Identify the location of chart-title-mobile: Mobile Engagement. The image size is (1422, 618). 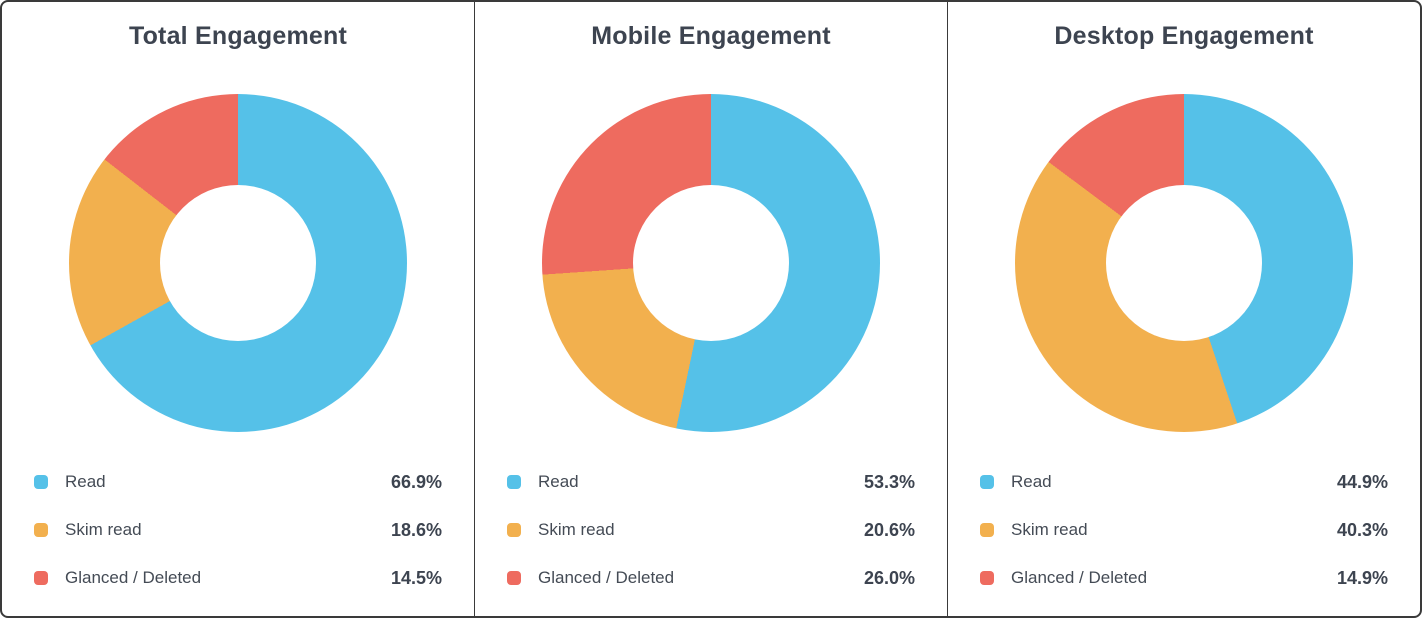
(711, 36).